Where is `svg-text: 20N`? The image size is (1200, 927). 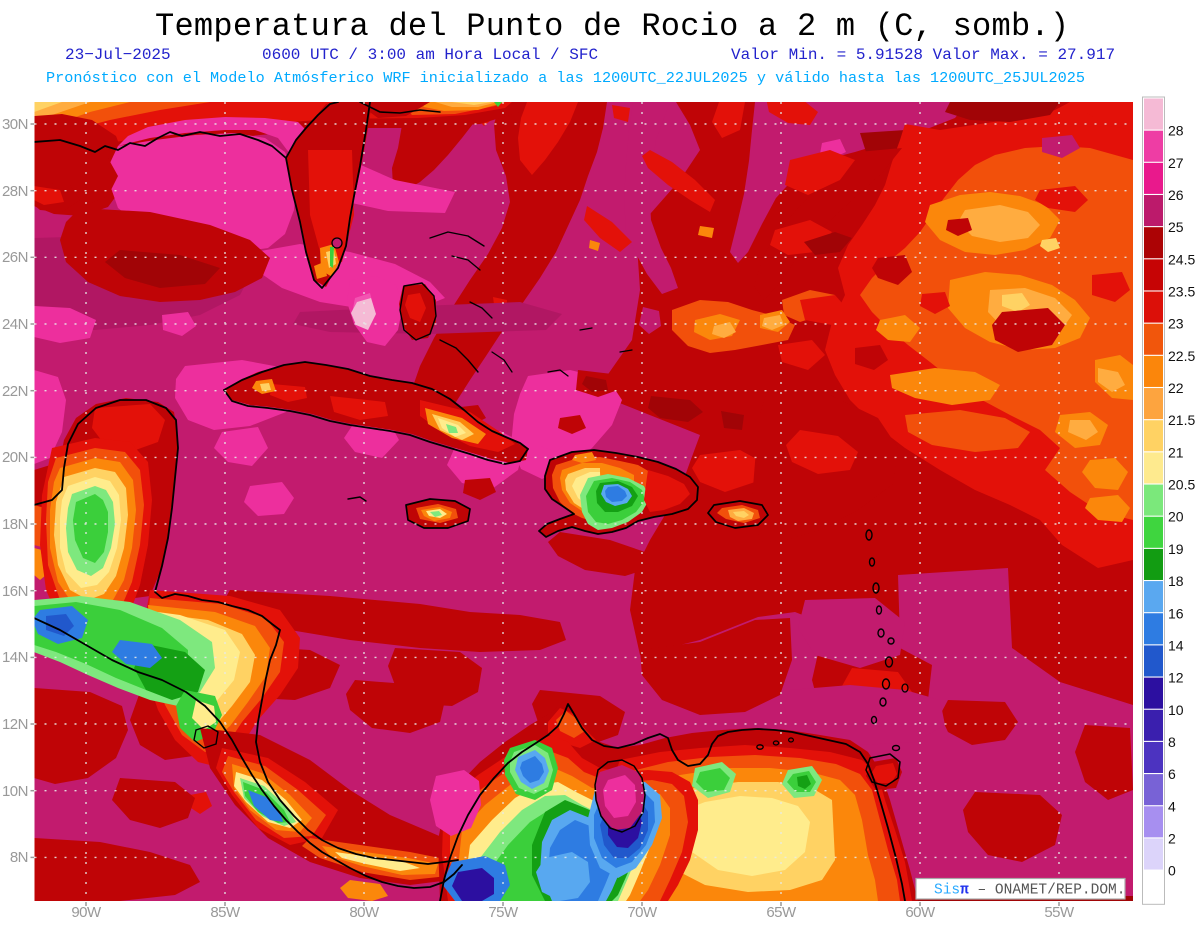 svg-text: 20N is located at coordinates (15, 457).